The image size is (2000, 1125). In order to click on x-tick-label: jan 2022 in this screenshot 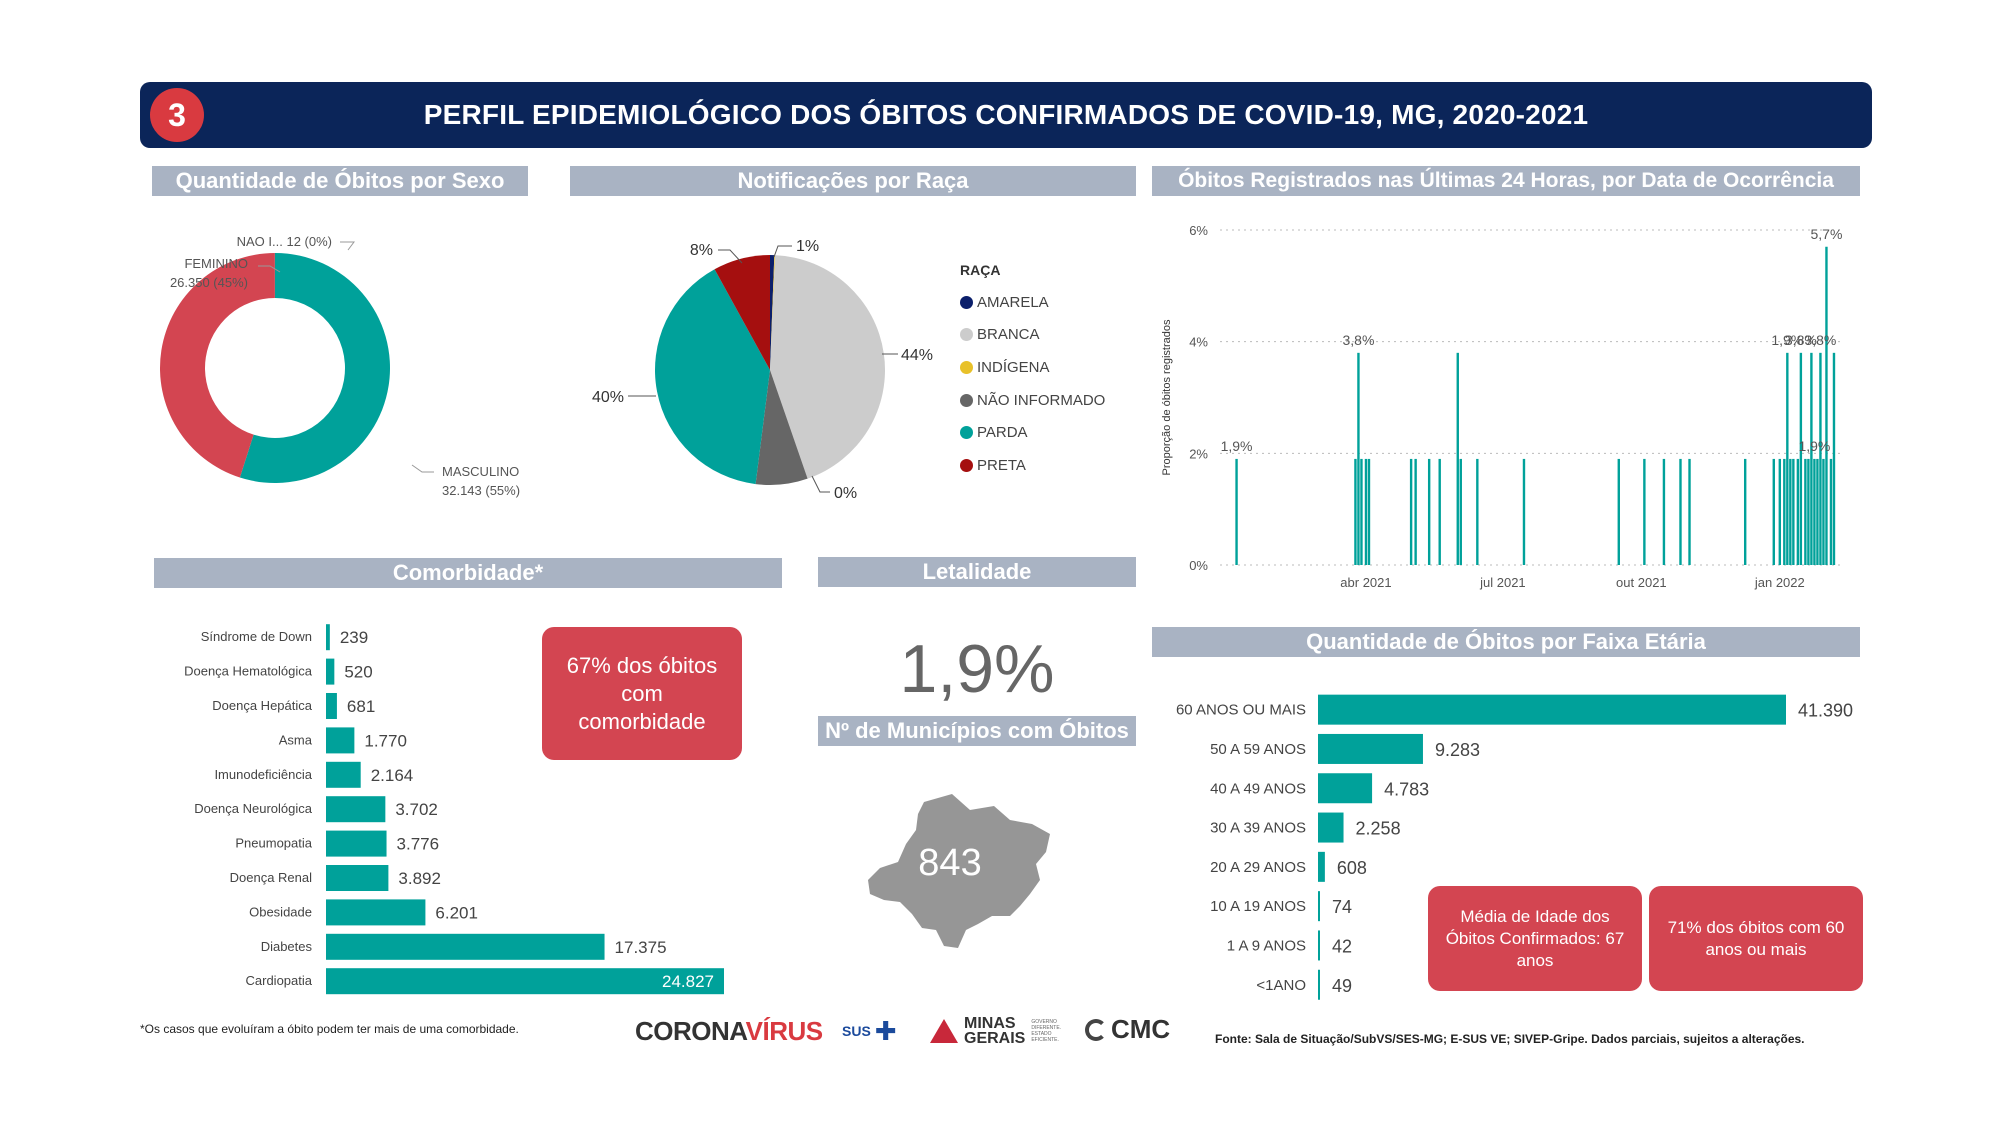, I will do `click(1779, 582)`.